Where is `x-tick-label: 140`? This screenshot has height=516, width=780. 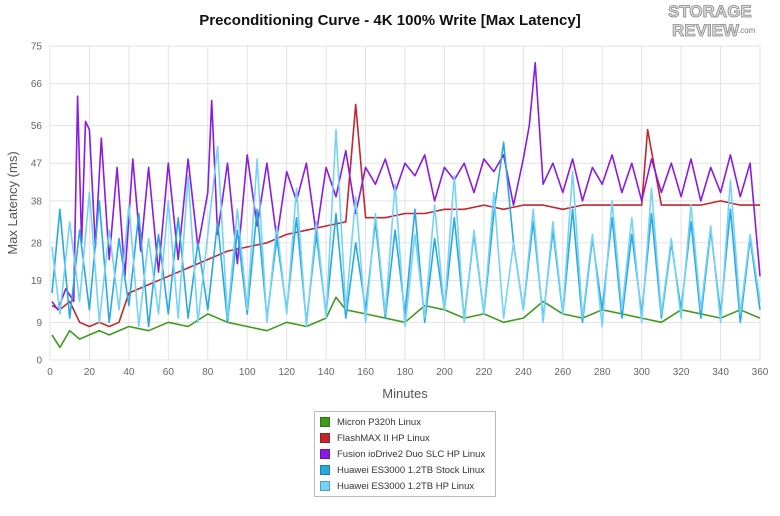
x-tick-label: 140 is located at coordinates (326, 372).